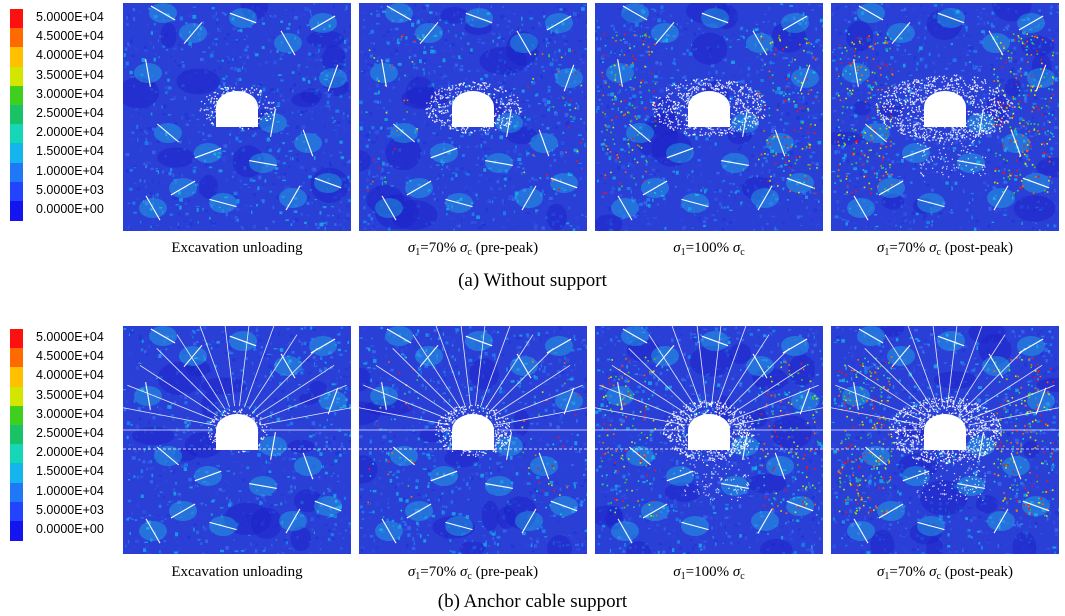 This screenshot has width=1065, height=616. Describe the element at coordinates (945, 573) in the screenshot. I see `caption-b-4: σ1=70% σc (post-peak)` at that location.